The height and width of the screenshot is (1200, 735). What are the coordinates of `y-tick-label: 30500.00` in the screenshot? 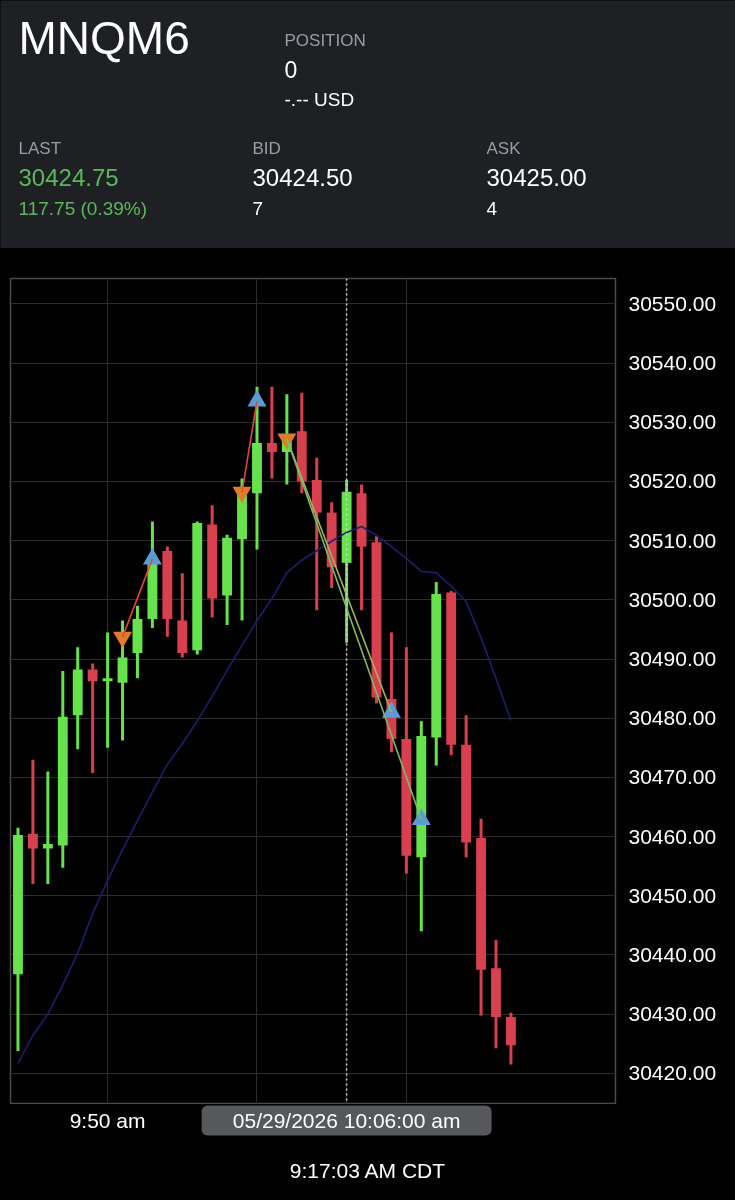 It's located at (672, 599).